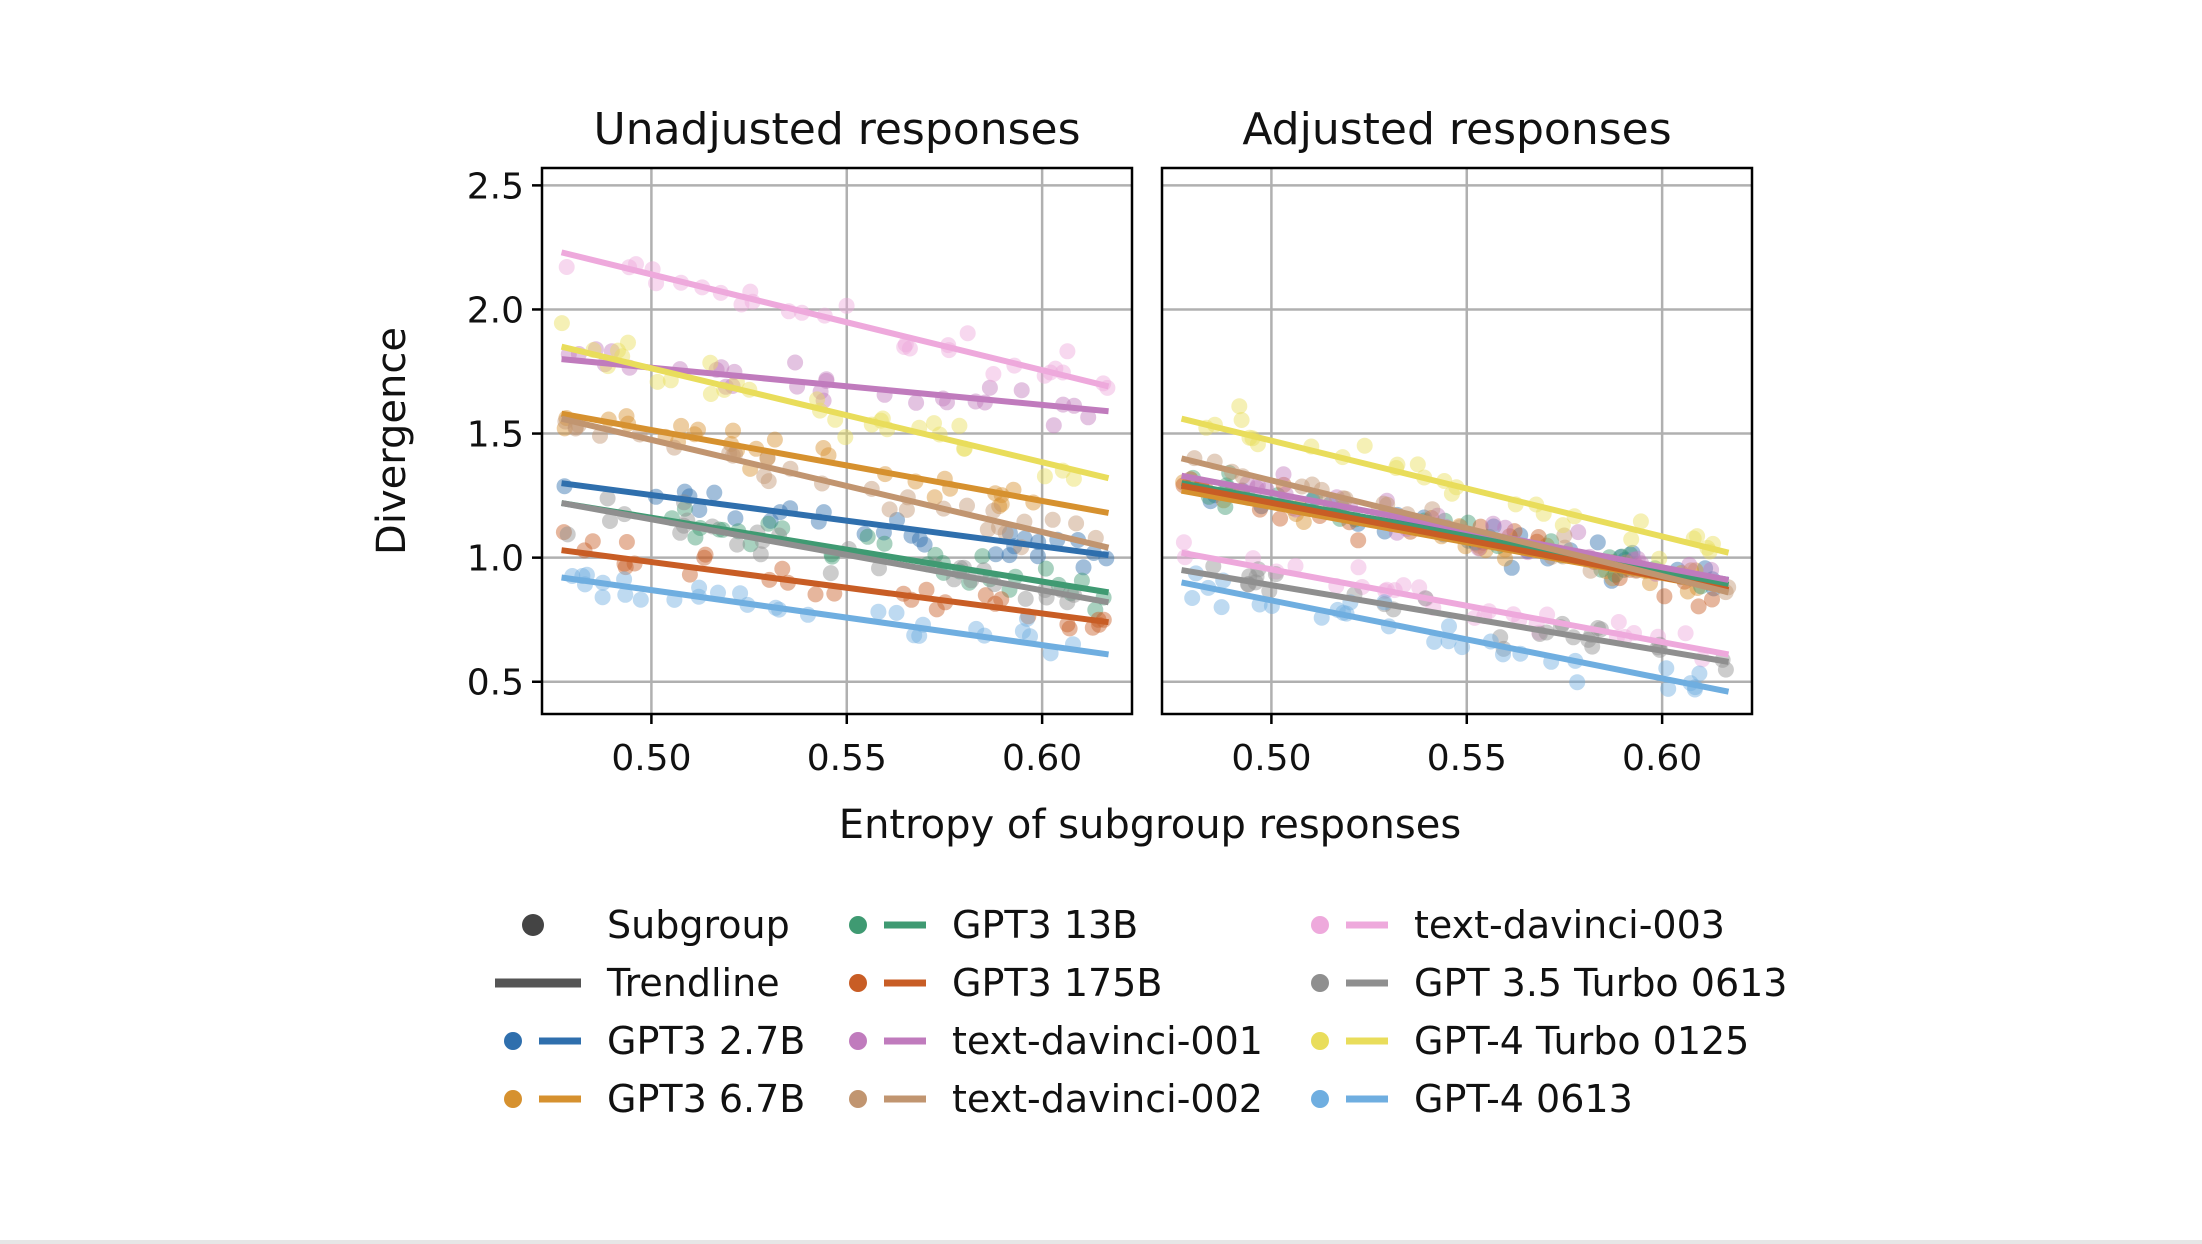 The height and width of the screenshot is (1244, 2202). I want to click on legend-label: GPT 3.5 Turbo 0613, so click(1600, 983).